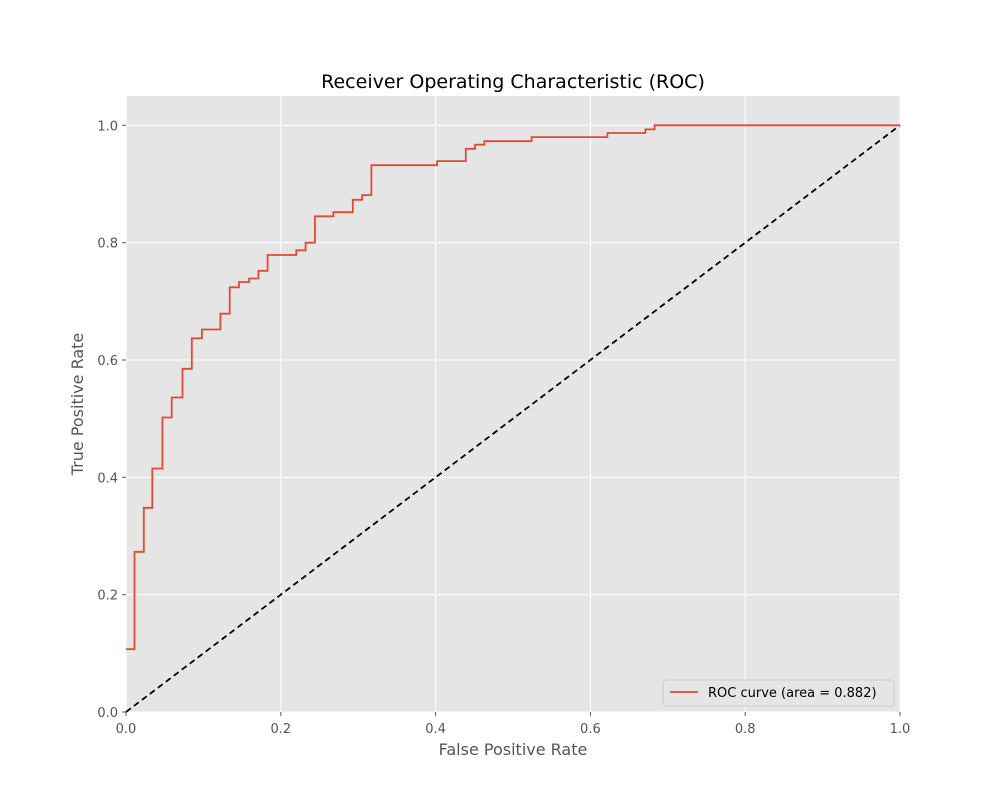  I want to click on x-axis-label: False Positive Rate, so click(513, 749).